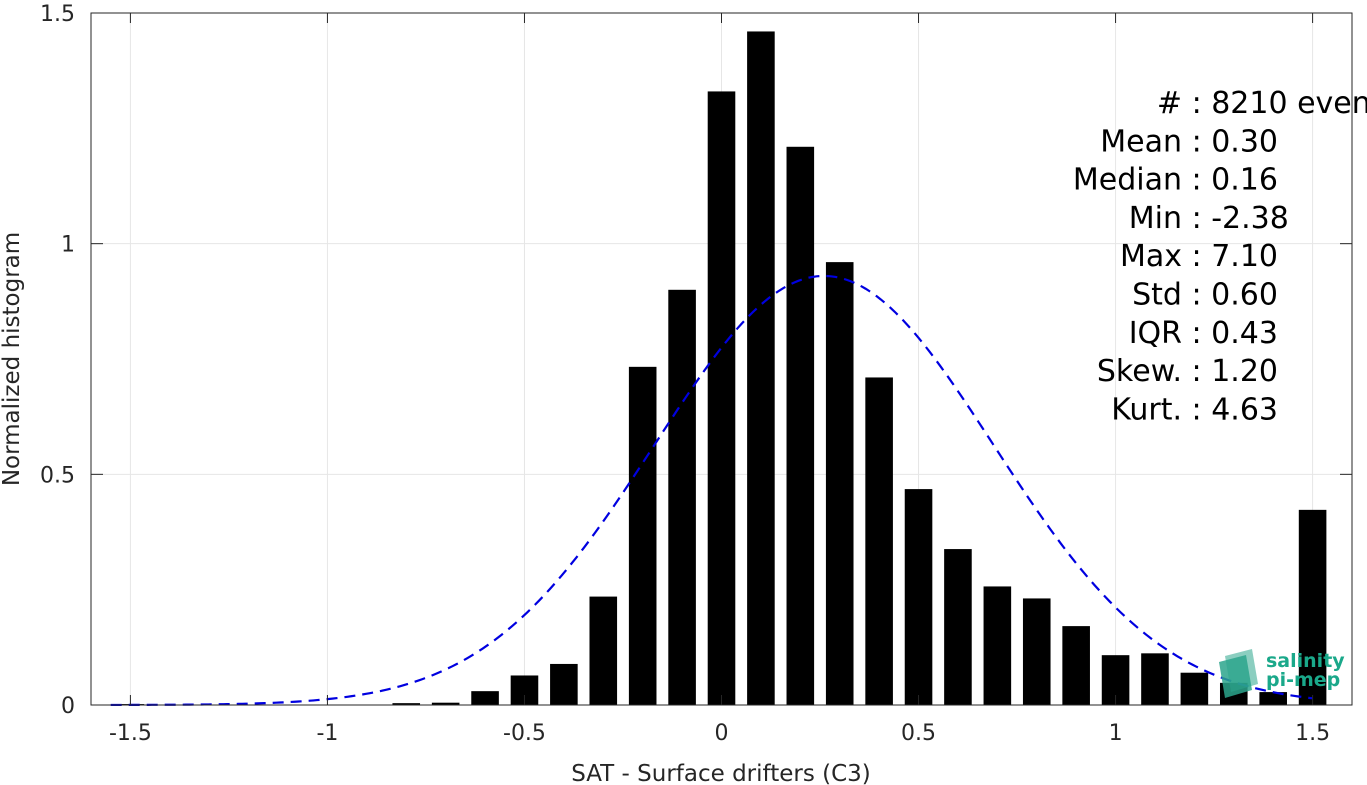 This screenshot has width=1367, height=785. I want to click on x-tick-label: 0.5, so click(918, 733).